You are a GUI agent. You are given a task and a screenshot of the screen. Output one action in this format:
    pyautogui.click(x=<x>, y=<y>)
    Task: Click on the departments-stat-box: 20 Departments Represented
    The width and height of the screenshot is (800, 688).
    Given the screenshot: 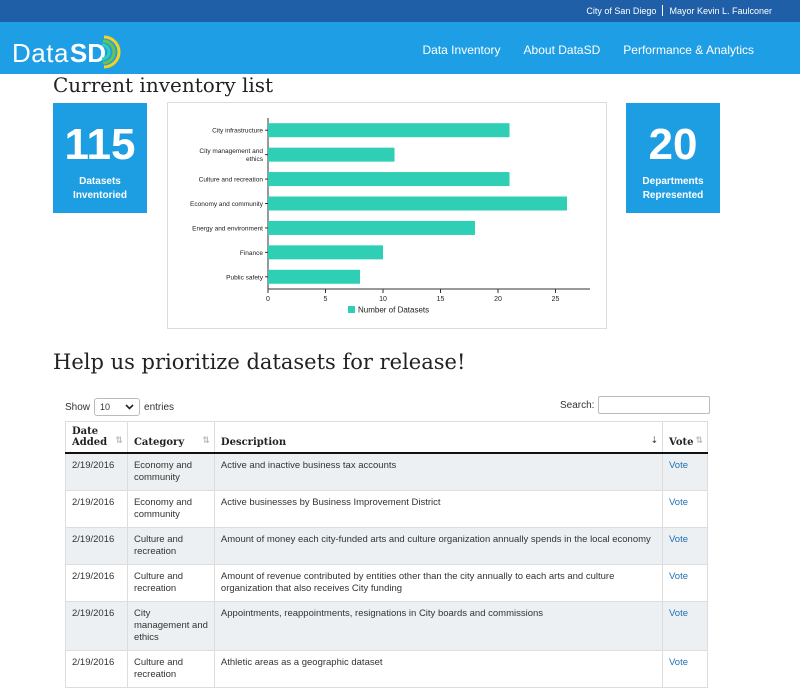 What is the action you would take?
    pyautogui.click(x=673, y=158)
    